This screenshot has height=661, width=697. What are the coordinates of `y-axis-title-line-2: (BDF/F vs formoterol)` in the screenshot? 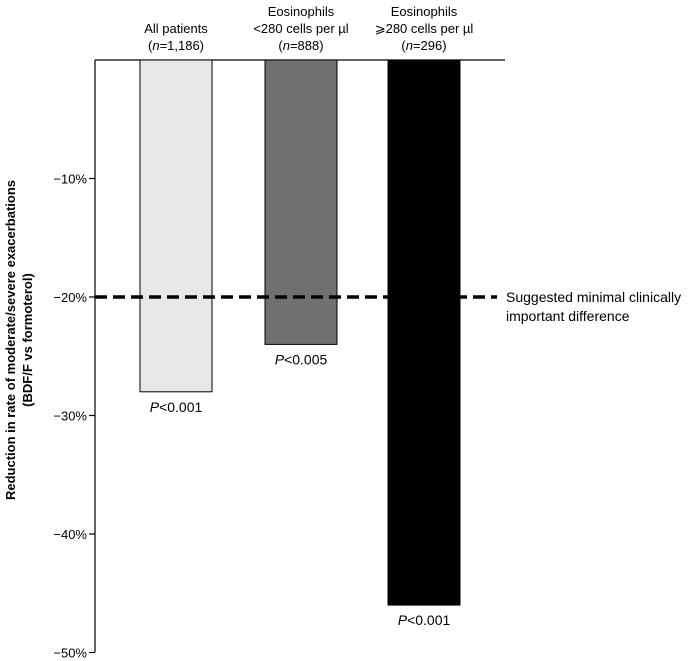 It's located at (27, 340).